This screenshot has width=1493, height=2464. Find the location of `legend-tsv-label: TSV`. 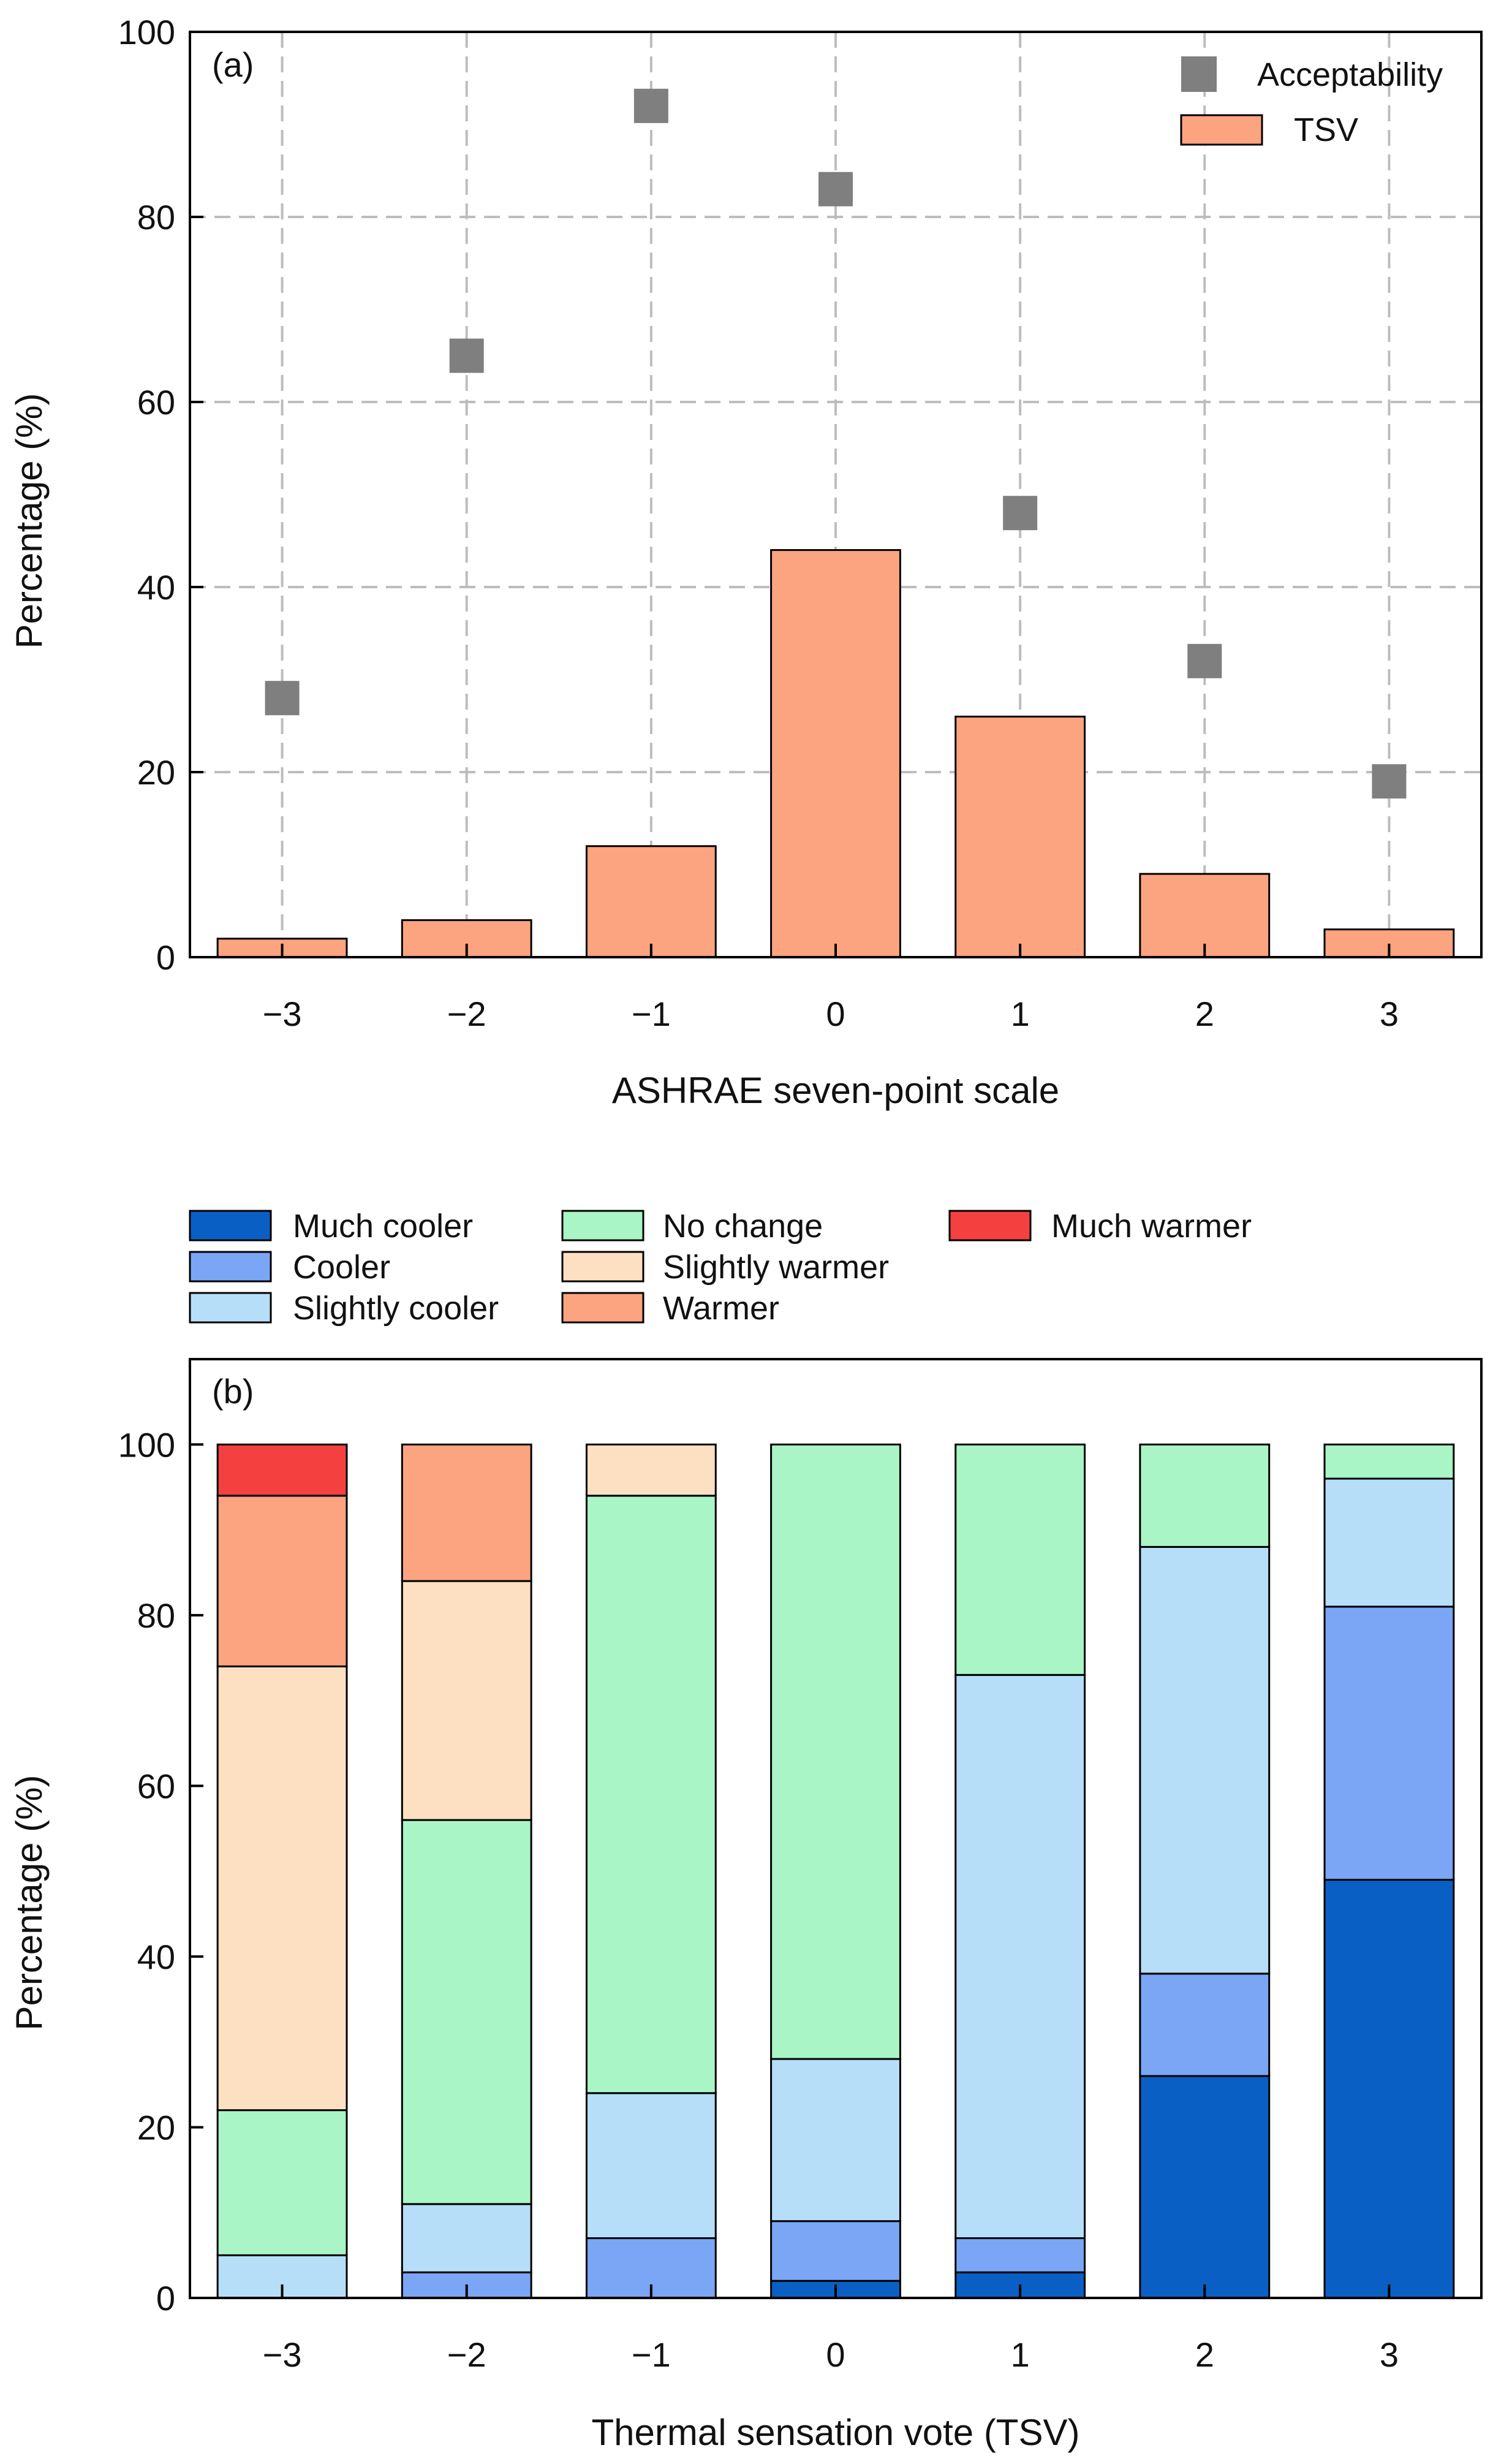

legend-tsv-label: TSV is located at coordinates (1326, 130).